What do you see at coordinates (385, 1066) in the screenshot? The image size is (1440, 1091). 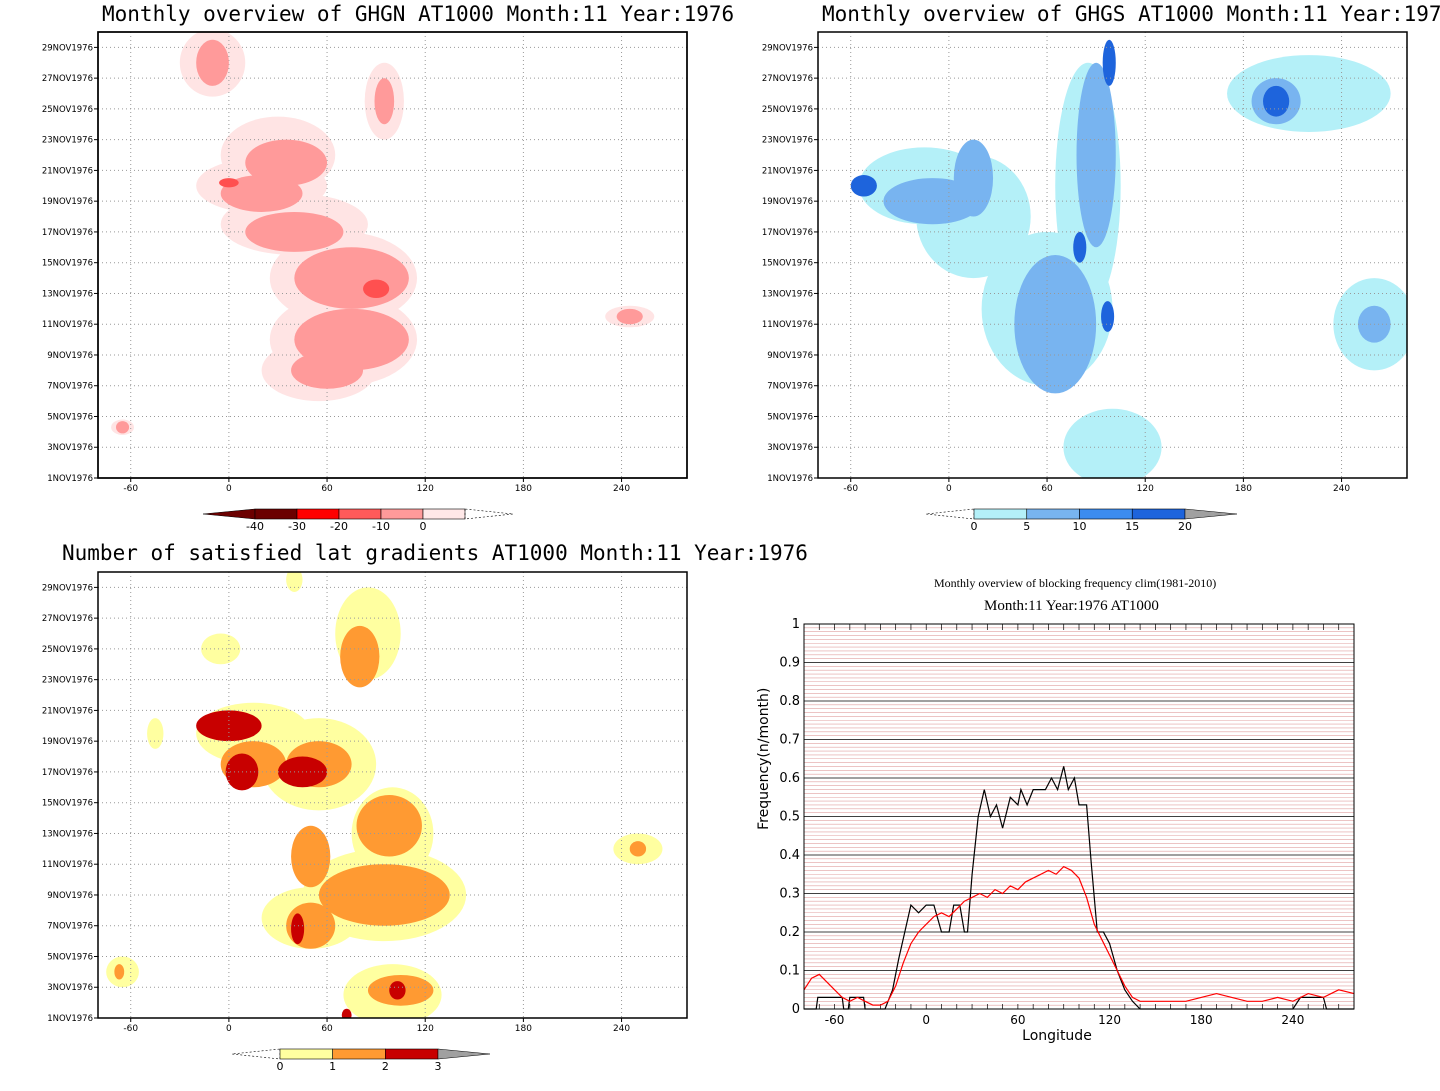 I see `colorbar-label: 2` at bounding box center [385, 1066].